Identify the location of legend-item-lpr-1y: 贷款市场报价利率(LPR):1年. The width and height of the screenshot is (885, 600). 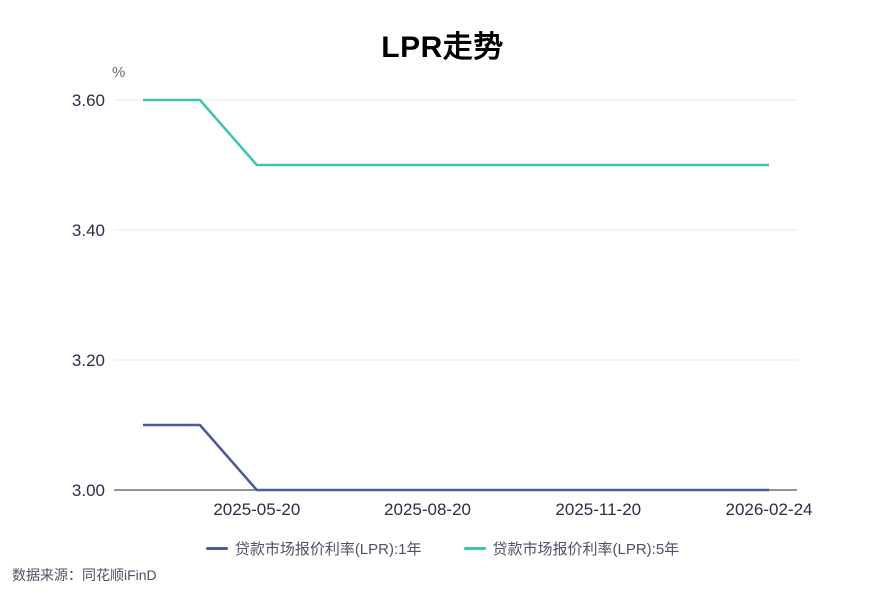
(313, 548).